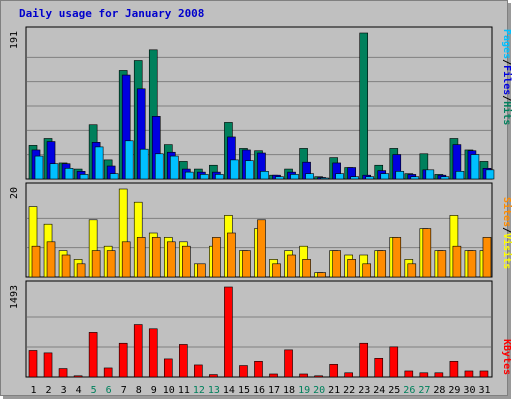 The width and height of the screenshot is (512, 401). I want to click on day-label-22: 22, so click(349, 390).